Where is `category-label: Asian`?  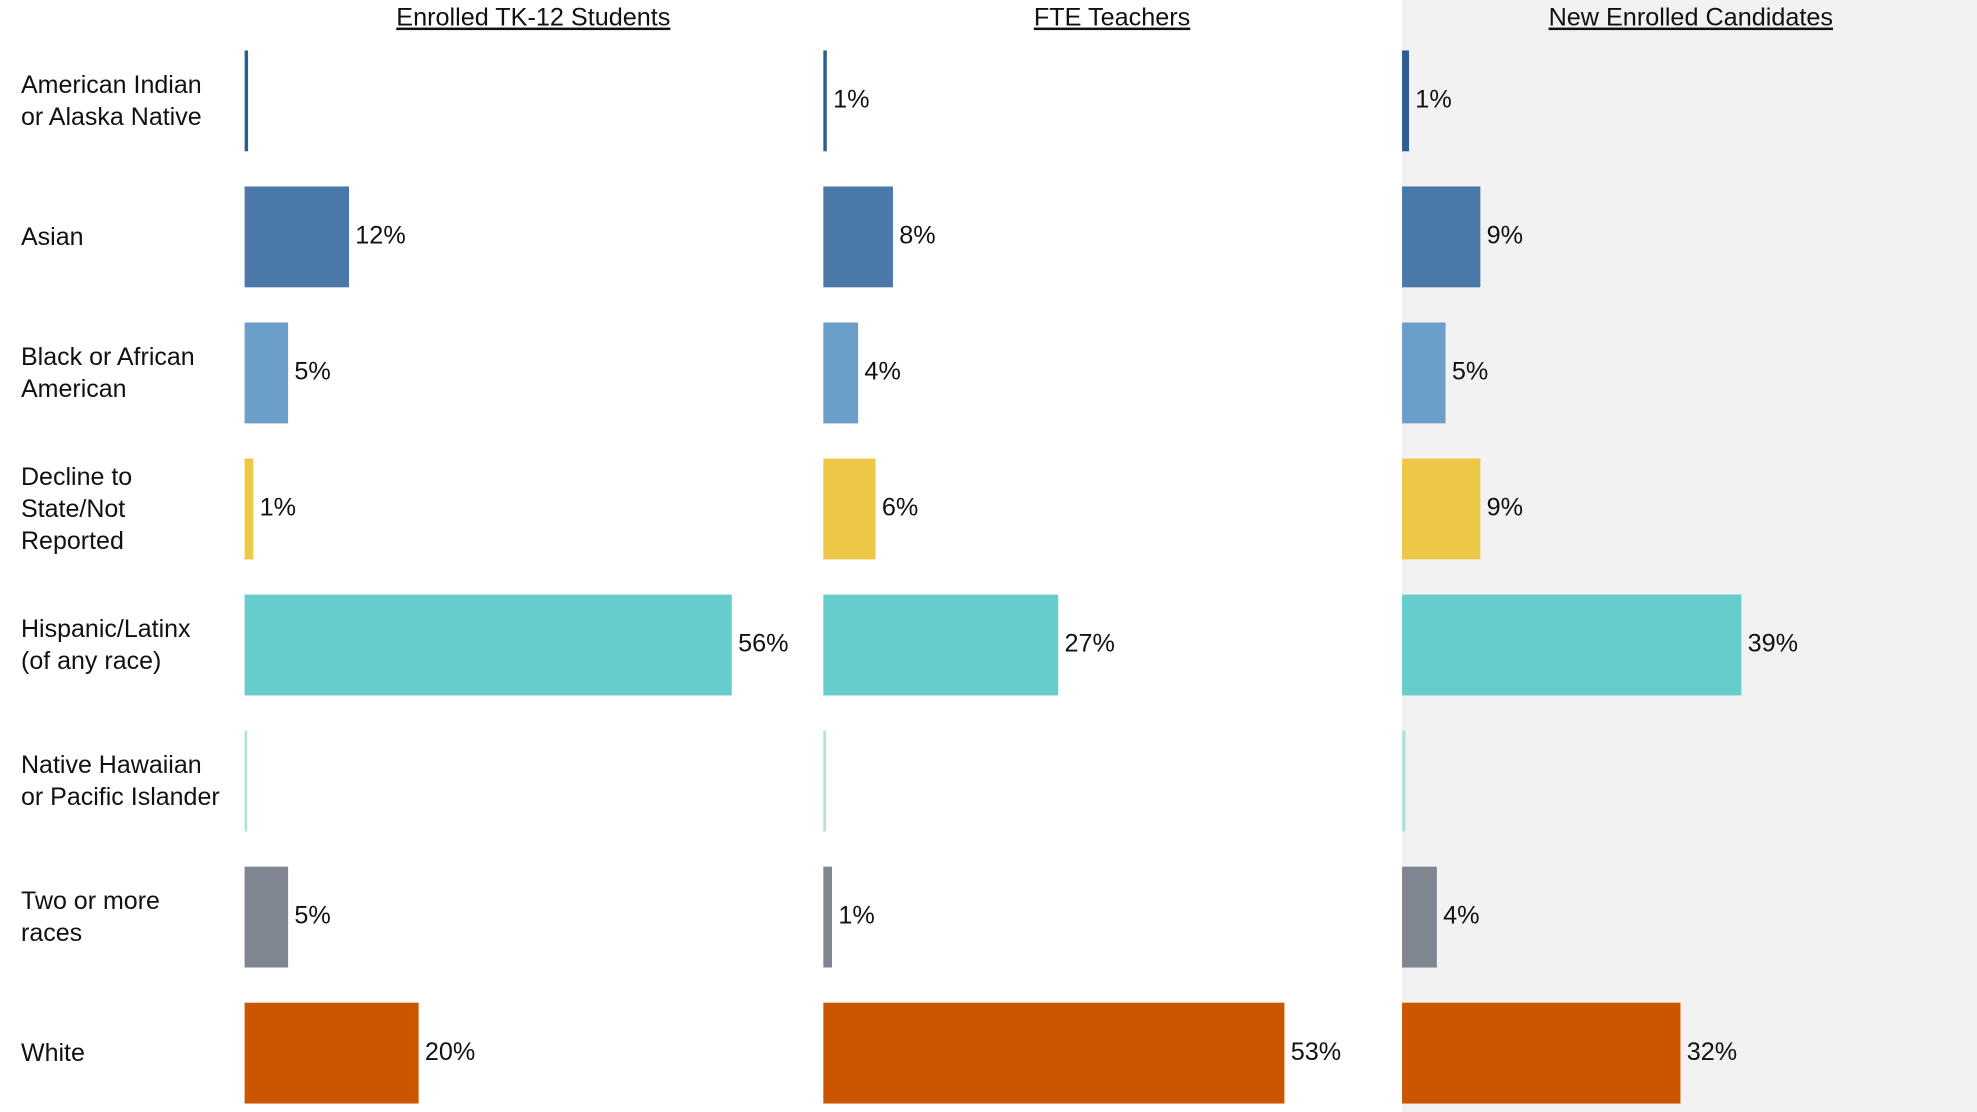 category-label: Asian is located at coordinates (52, 236).